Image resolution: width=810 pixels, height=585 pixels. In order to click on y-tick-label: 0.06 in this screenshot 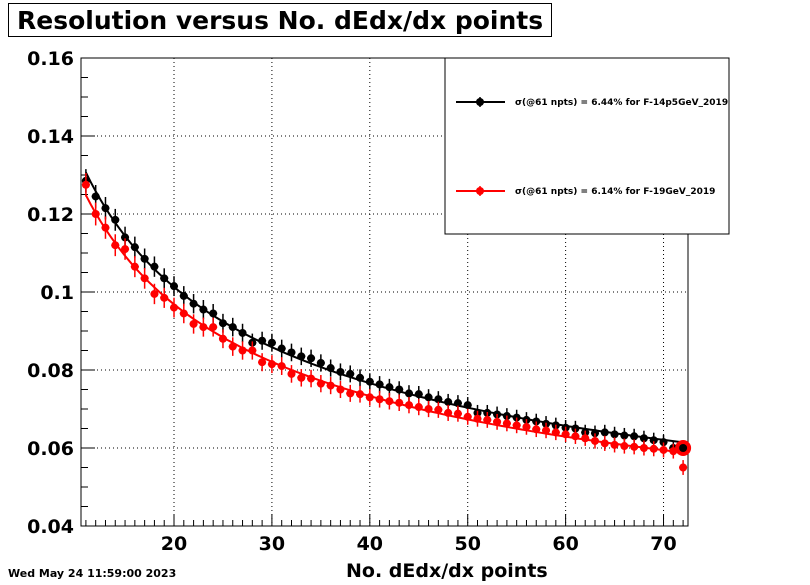, I will do `click(50, 449)`.